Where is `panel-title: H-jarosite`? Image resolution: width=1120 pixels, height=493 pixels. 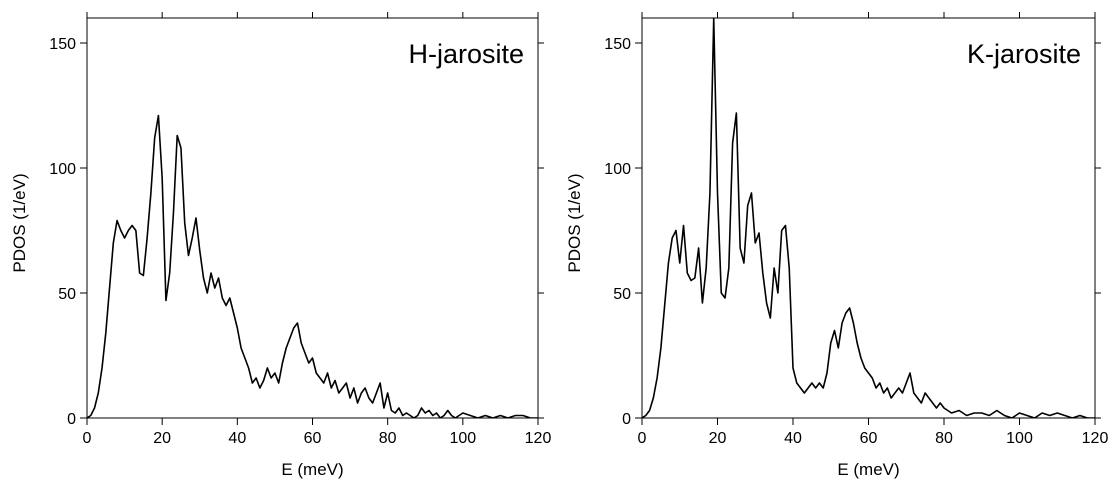
panel-title: H-jarosite is located at coordinates (466, 54).